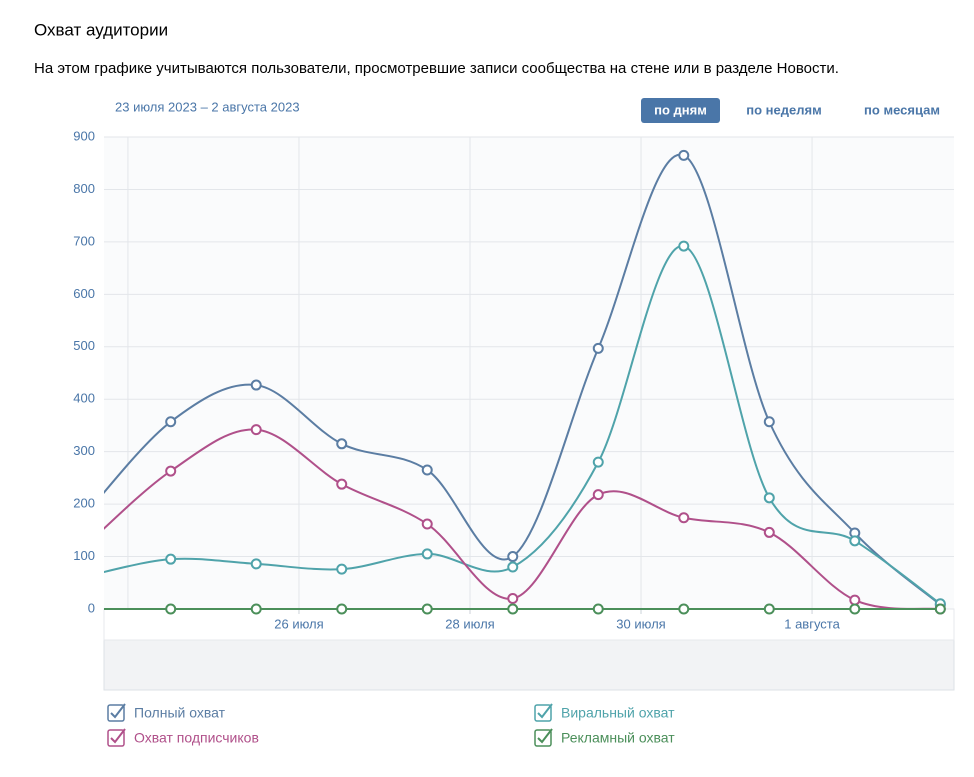  Describe the element at coordinates (618, 713) in the screenshot. I see `legend-label: Виральный охват` at that location.